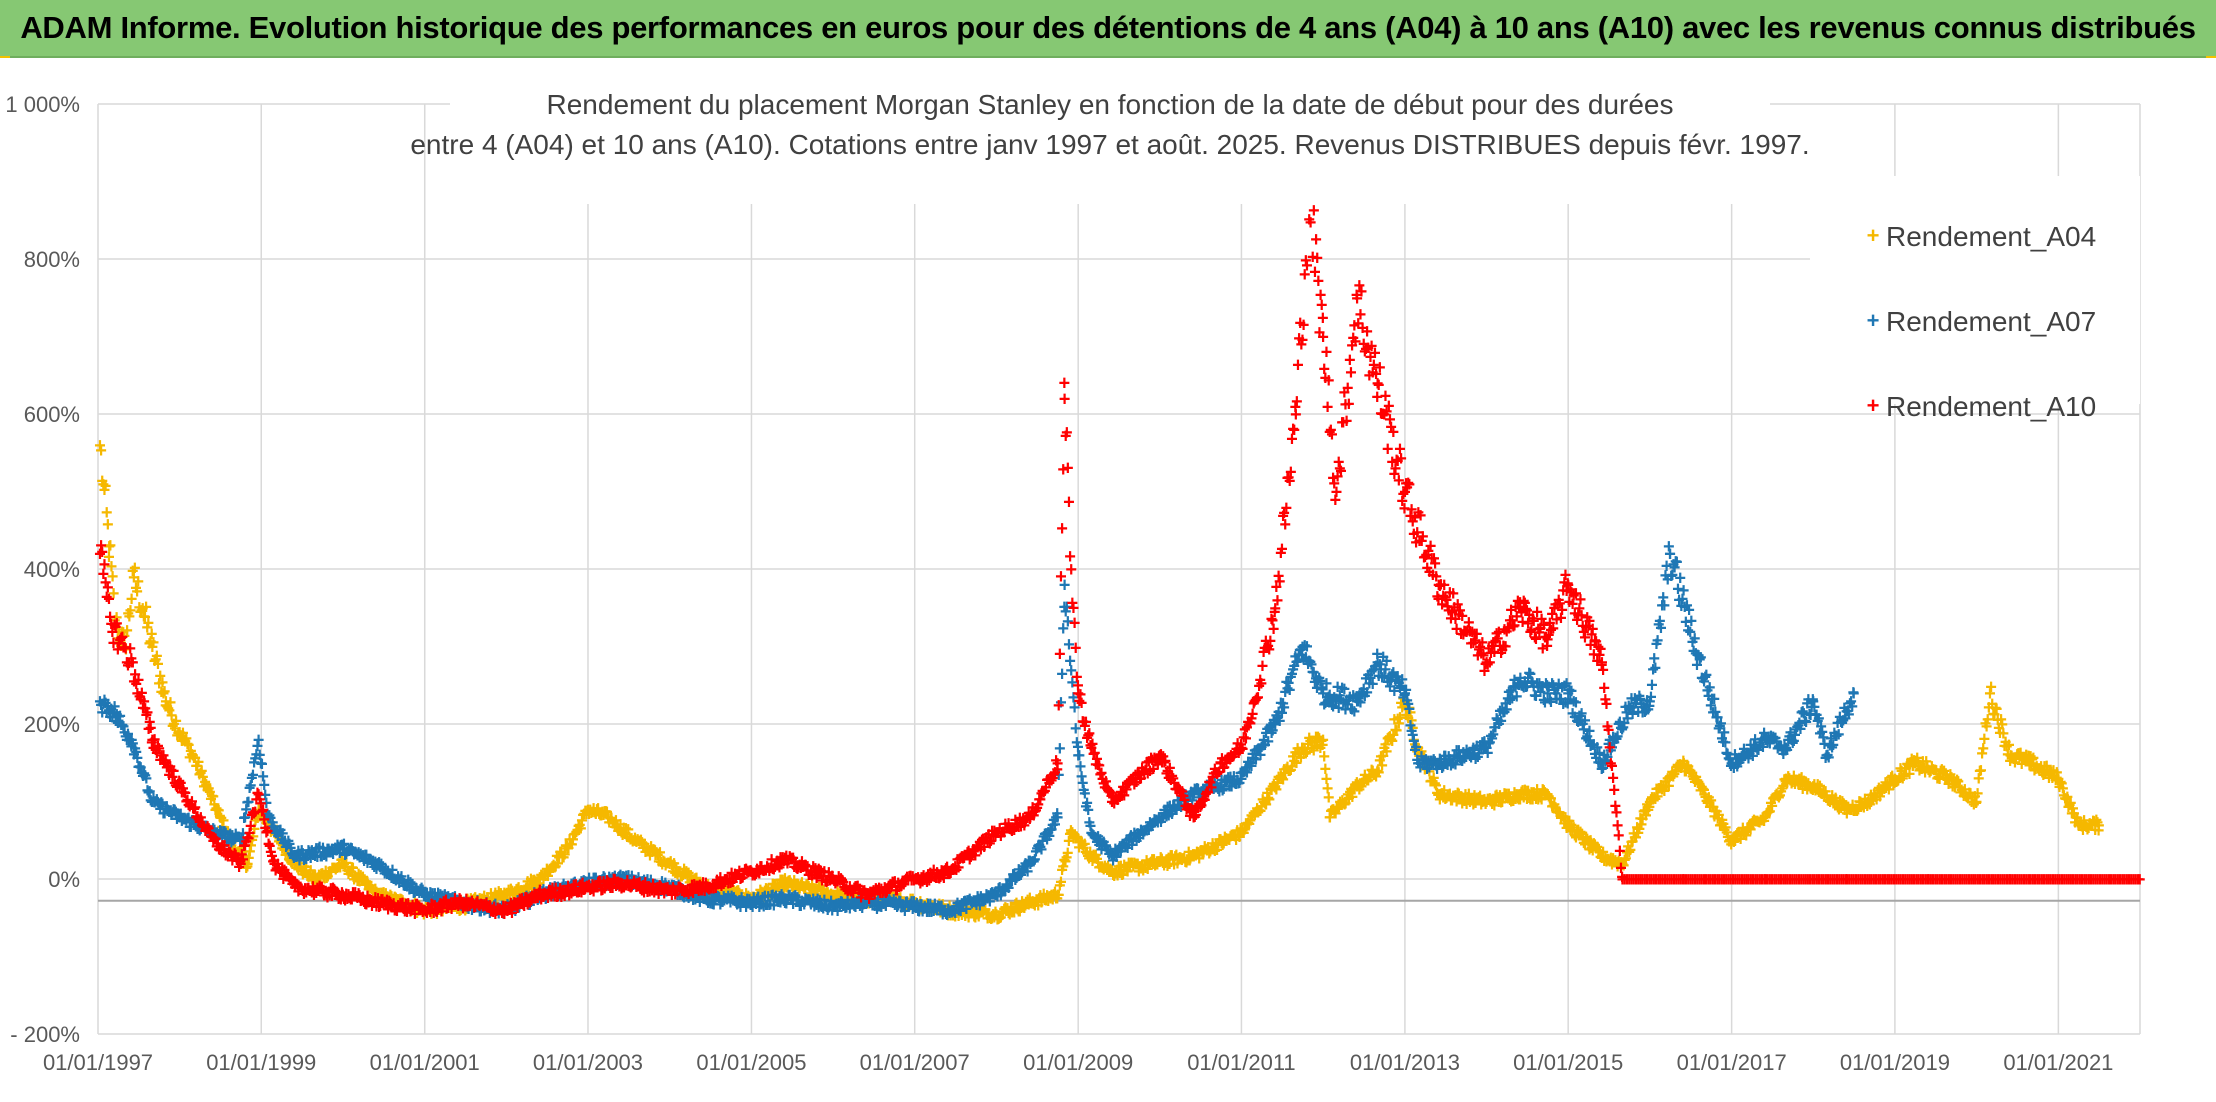 The width and height of the screenshot is (2216, 1102). Describe the element at coordinates (52, 414) in the screenshot. I see `y-tick-label: 600%` at that location.